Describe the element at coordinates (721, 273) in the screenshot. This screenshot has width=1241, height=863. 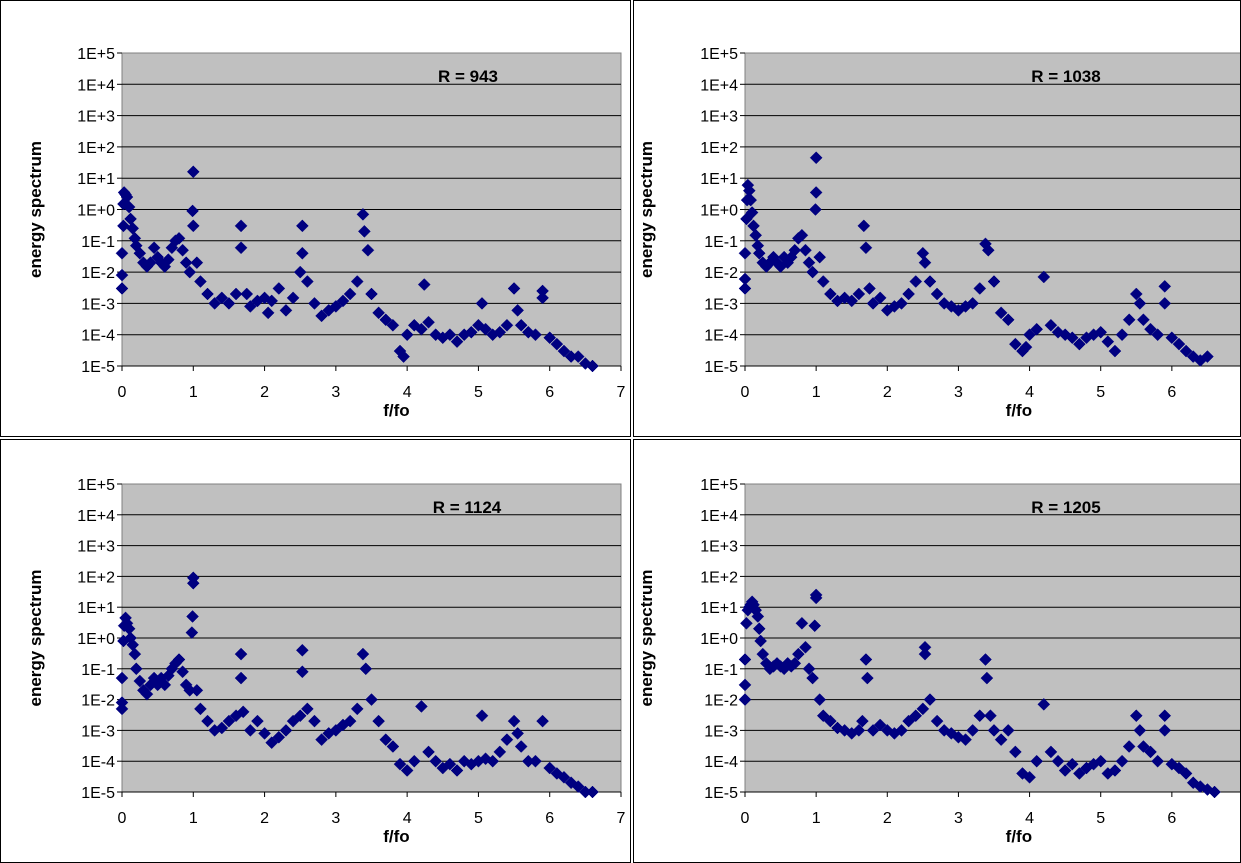
I see `y-tick-label: 1E-2` at that location.